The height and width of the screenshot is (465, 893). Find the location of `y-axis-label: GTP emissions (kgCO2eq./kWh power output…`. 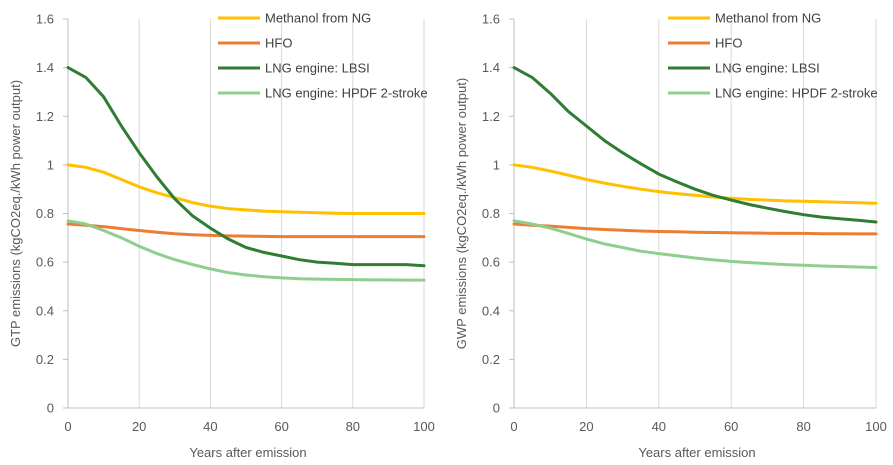

y-axis-label: GTP emissions (kgCO2eq./kWh power output… is located at coordinates (15, 213).